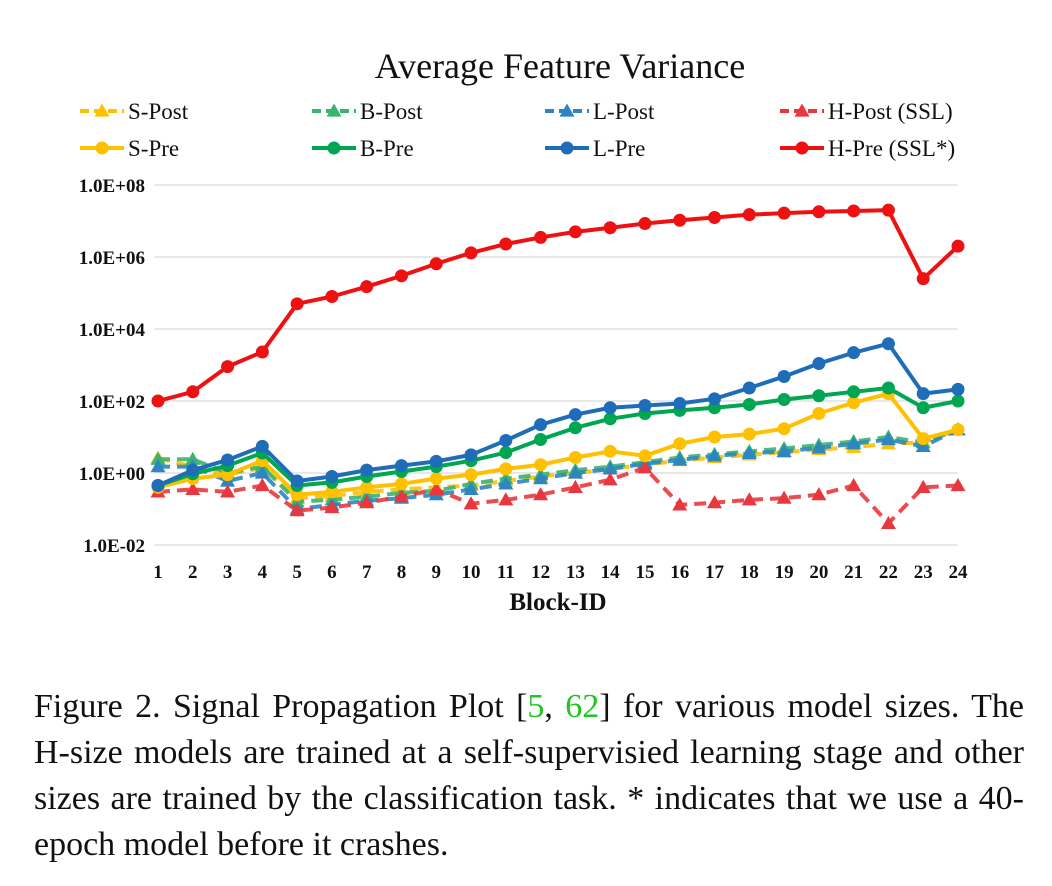 This screenshot has width=1052, height=886. What do you see at coordinates (112, 402) in the screenshot?
I see `y-tick-label: 1.0E+02` at bounding box center [112, 402].